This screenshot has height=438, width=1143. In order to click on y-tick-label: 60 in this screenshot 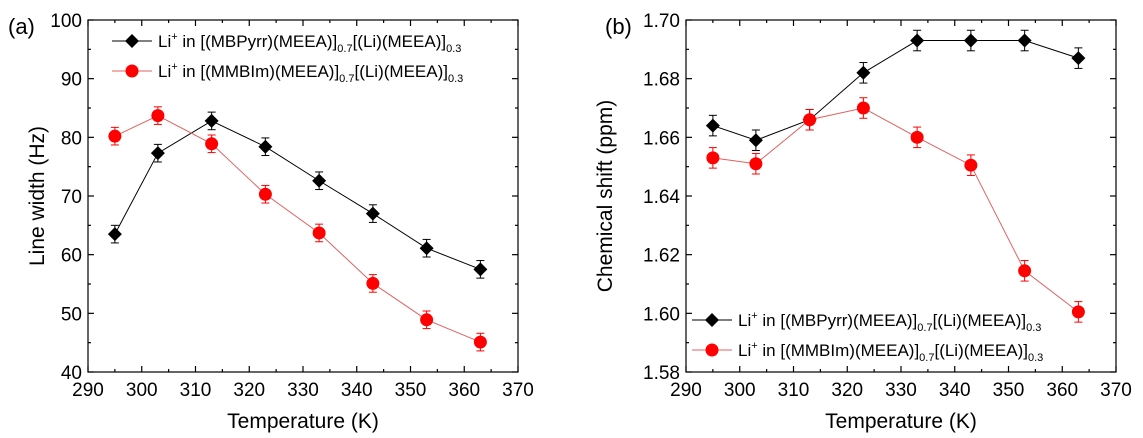, I will do `click(71, 256)`.